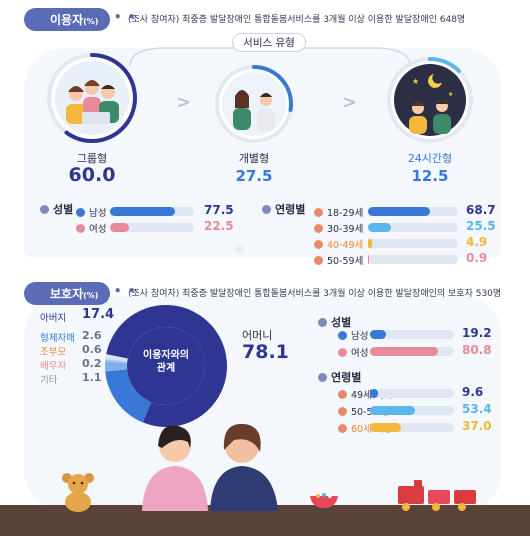 This screenshot has height=536, width=530. I want to click on guardians-gender-value-1: 80.8, so click(477, 350).